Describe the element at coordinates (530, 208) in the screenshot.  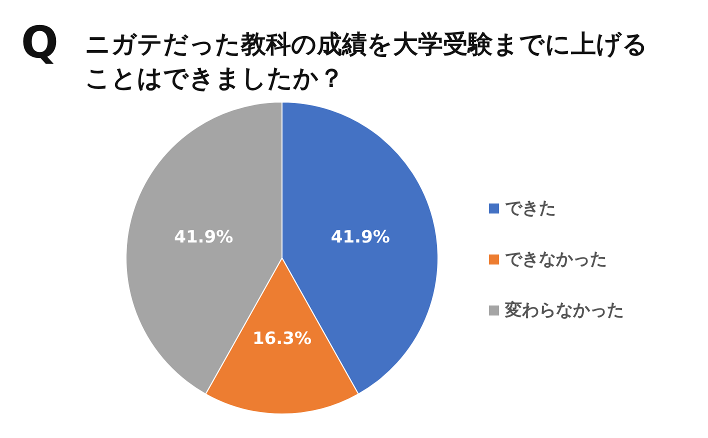
I see `legend-label: できた` at that location.